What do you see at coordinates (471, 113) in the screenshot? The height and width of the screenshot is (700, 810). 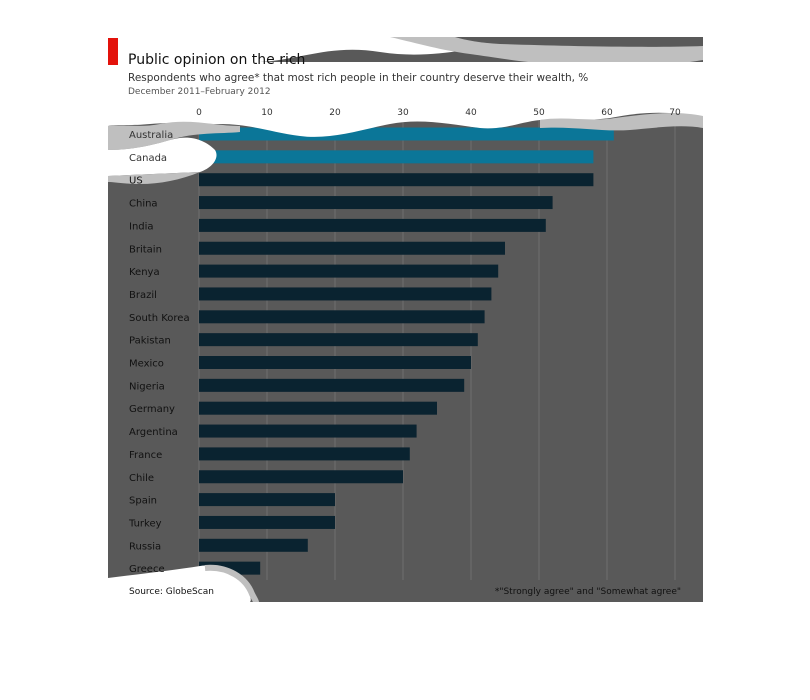 I see `x-tick-label: 40` at bounding box center [471, 113].